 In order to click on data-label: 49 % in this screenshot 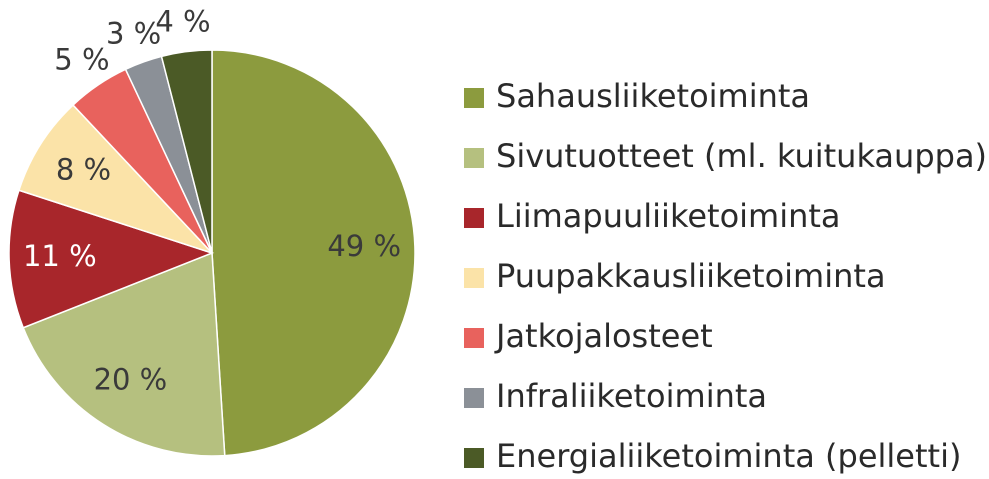, I will do `click(364, 246)`.